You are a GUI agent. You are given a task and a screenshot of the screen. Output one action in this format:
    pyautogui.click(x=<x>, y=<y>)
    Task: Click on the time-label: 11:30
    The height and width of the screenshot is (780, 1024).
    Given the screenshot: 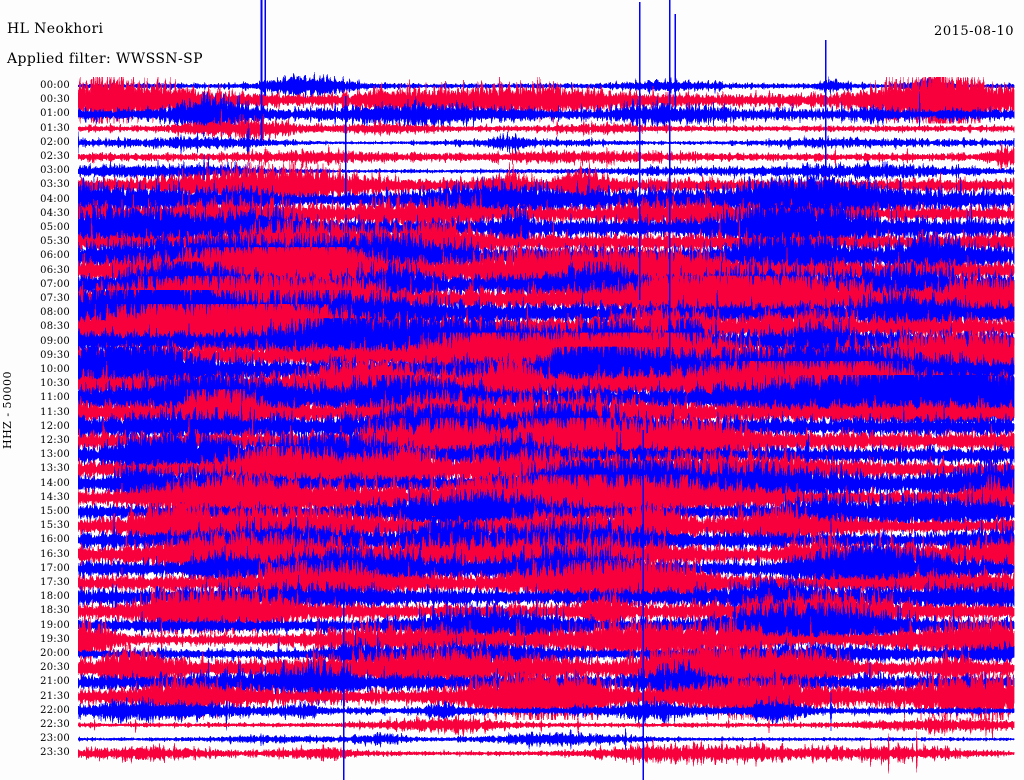 What is the action you would take?
    pyautogui.click(x=55, y=412)
    